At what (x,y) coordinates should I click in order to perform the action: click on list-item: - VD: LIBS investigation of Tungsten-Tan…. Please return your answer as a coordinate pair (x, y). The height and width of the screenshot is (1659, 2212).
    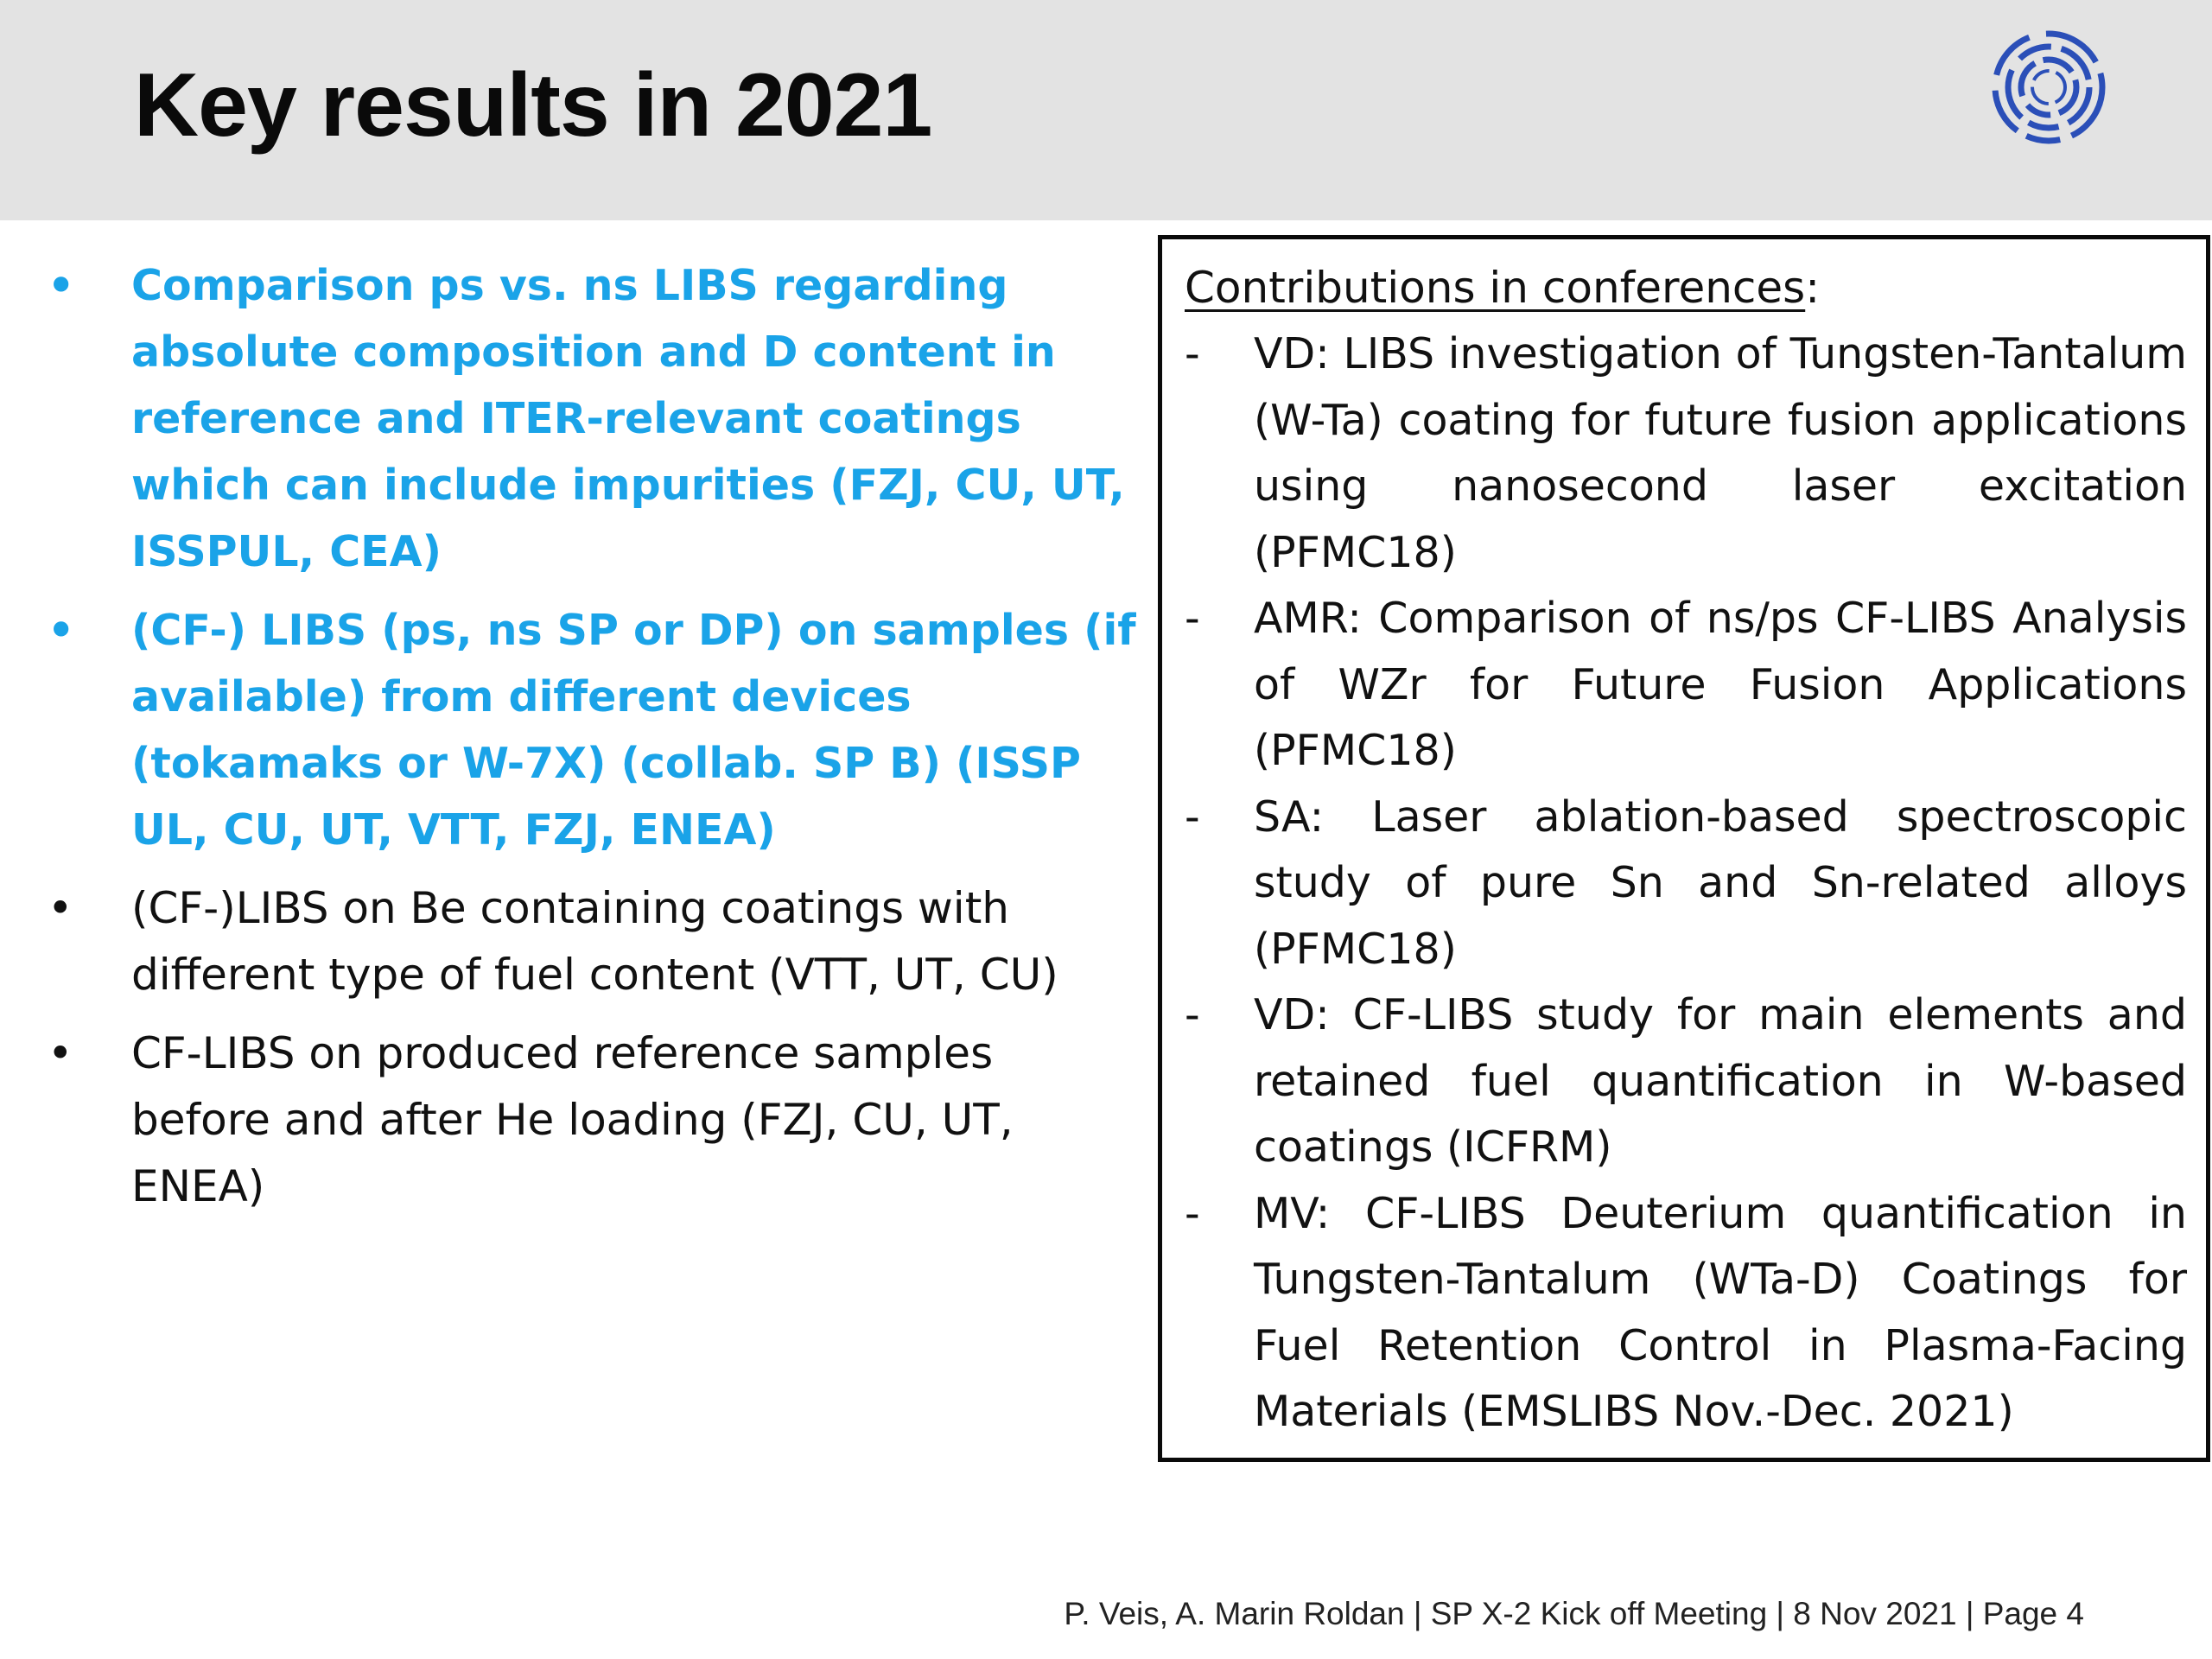
    Looking at the image, I should click on (1686, 453).